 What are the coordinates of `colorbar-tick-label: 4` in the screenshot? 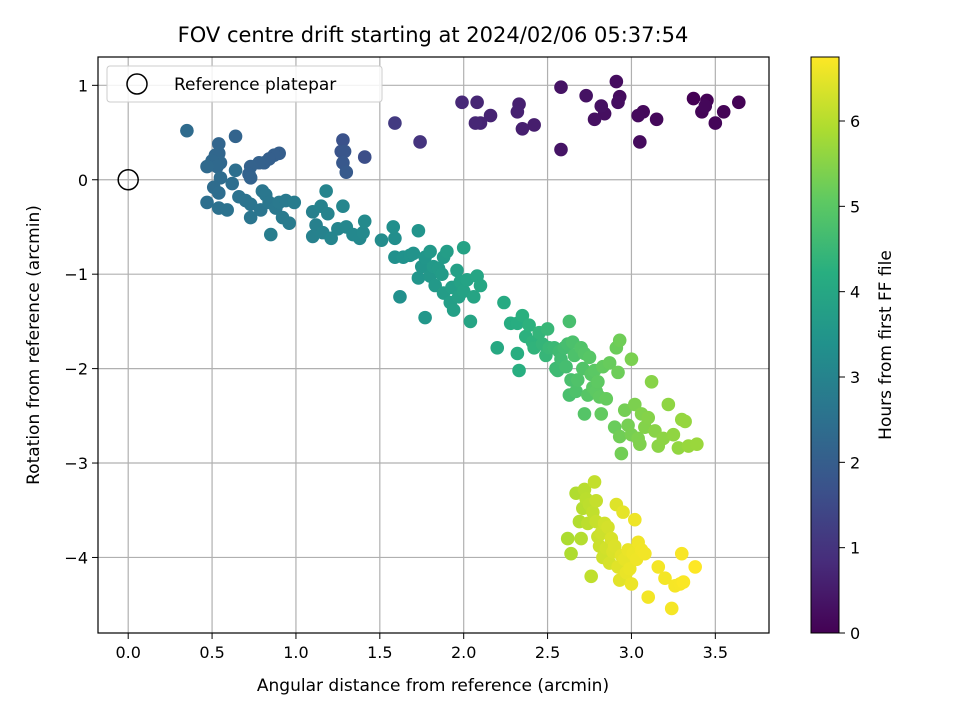 It's located at (855, 292).